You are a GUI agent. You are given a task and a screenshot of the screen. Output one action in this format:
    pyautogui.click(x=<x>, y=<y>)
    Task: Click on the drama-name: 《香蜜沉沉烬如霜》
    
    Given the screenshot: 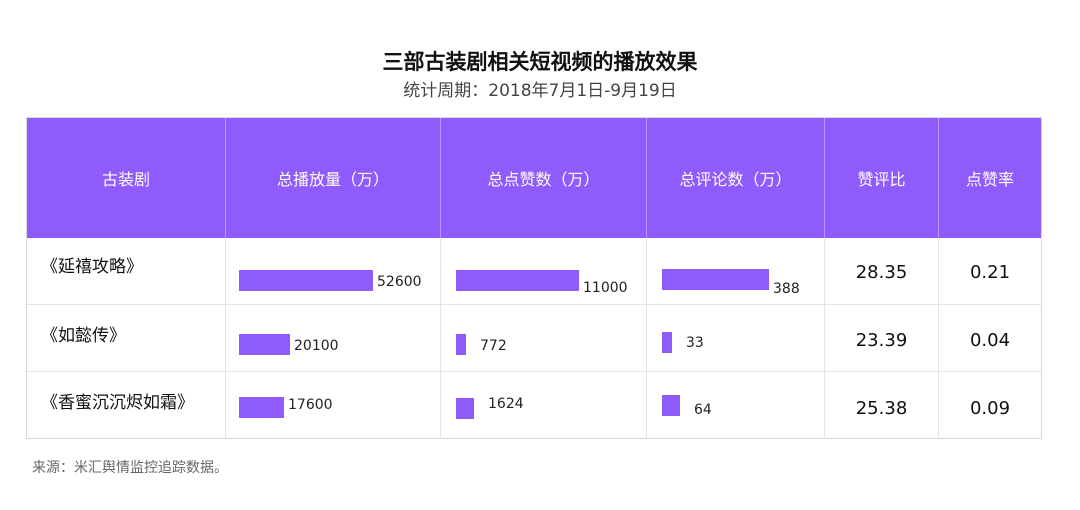 What is the action you would take?
    pyautogui.click(x=117, y=403)
    